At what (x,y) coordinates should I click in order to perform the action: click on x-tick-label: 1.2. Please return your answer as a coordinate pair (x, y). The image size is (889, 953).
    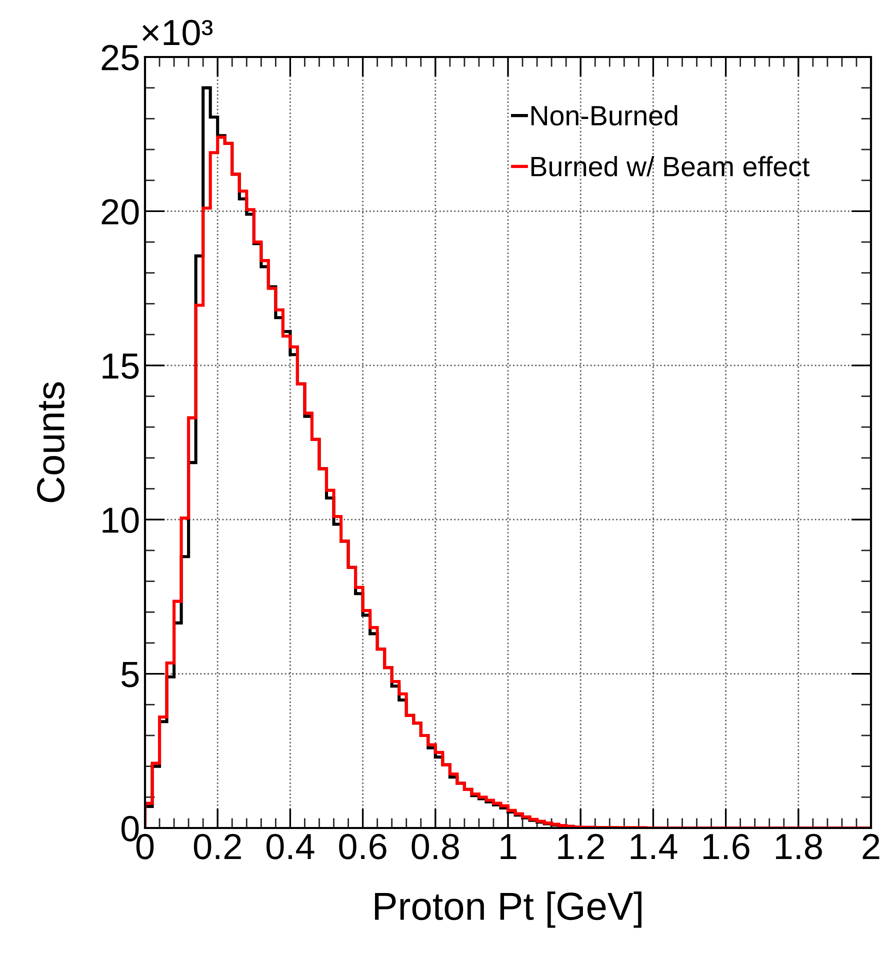
    Looking at the image, I should click on (581, 847).